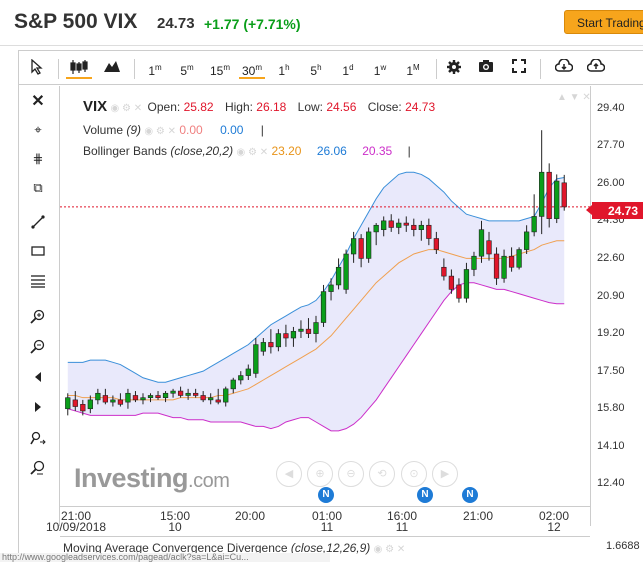  I want to click on candles-icon, so click(79, 69).